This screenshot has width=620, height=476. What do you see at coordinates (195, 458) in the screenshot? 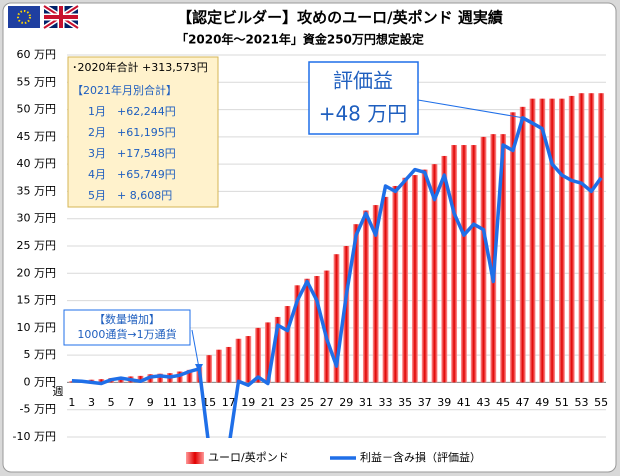
I see `legend-swatch` at bounding box center [195, 458].